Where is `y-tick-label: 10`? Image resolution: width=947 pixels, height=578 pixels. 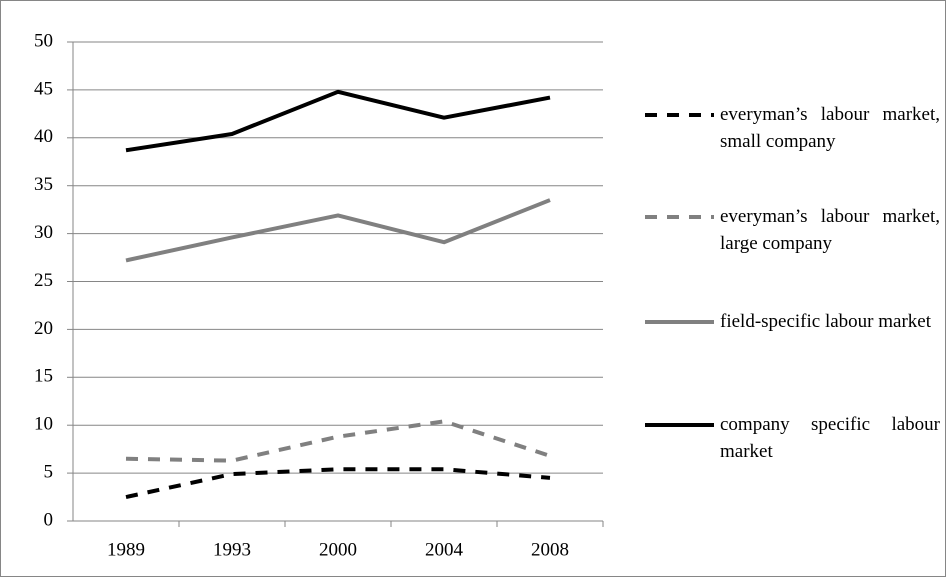
y-tick-label: 10 is located at coordinates (43, 424).